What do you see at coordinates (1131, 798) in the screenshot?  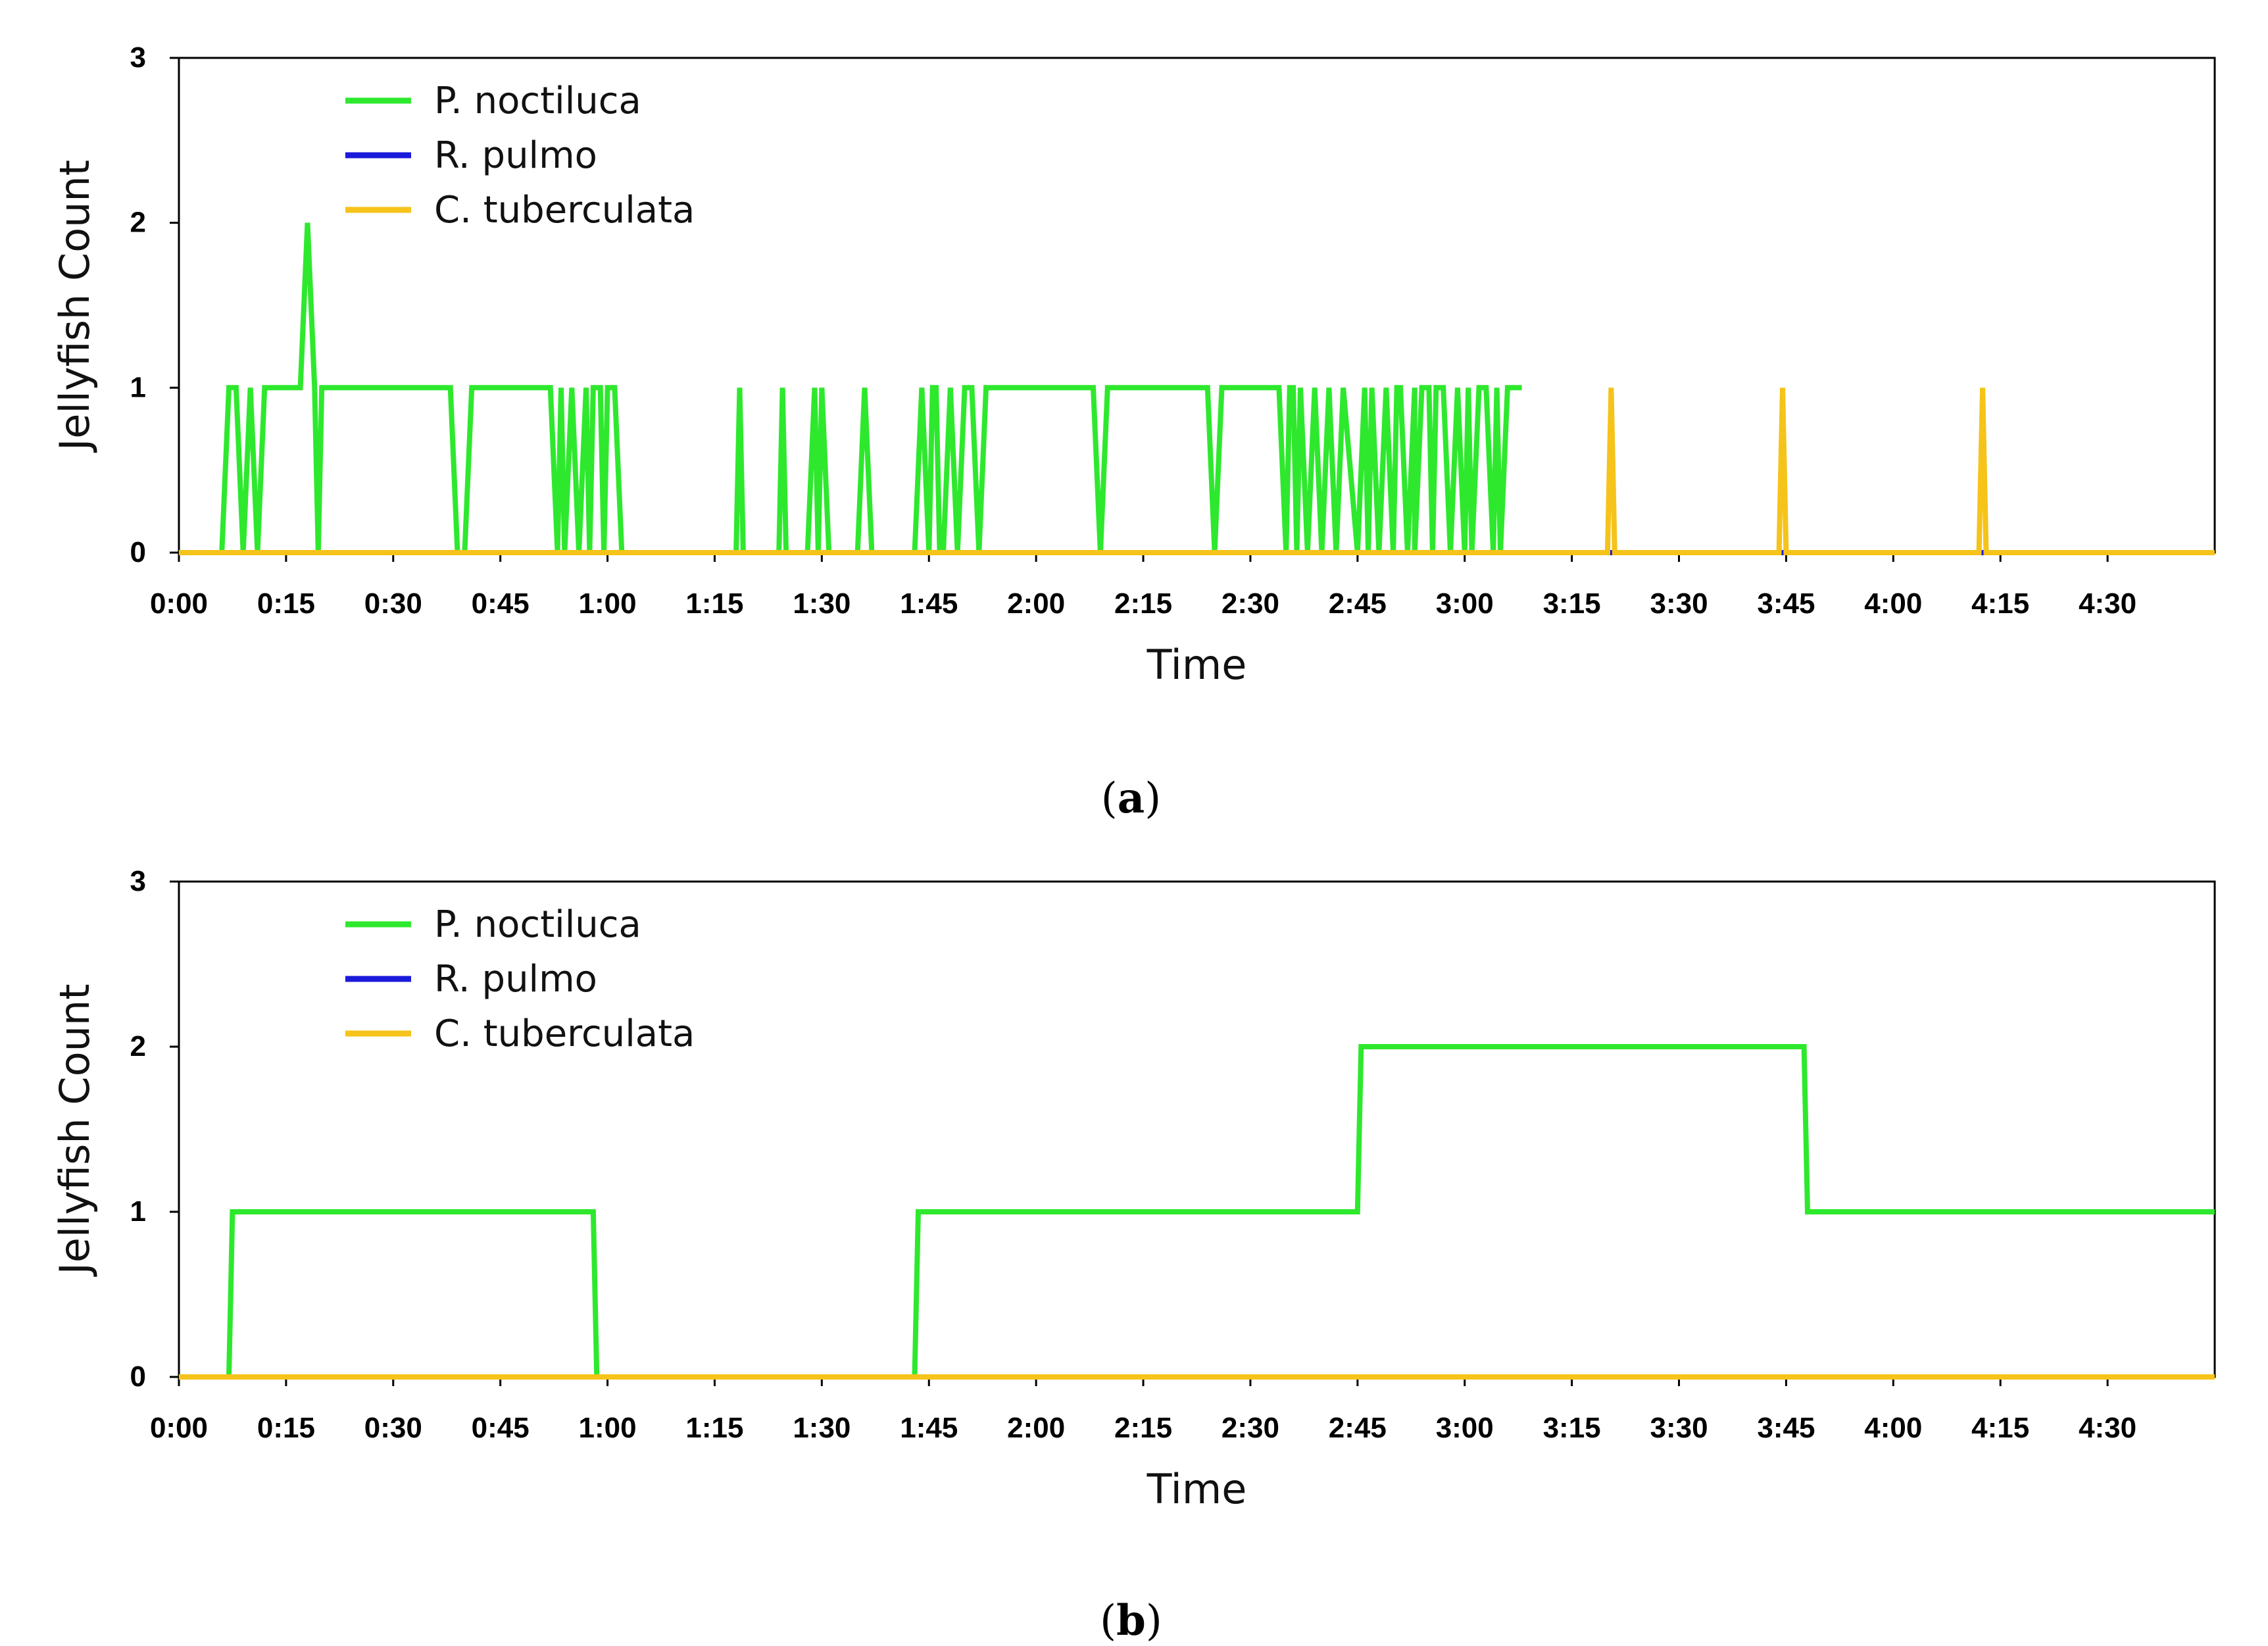 I see `panel-caption: (a)` at bounding box center [1131, 798].